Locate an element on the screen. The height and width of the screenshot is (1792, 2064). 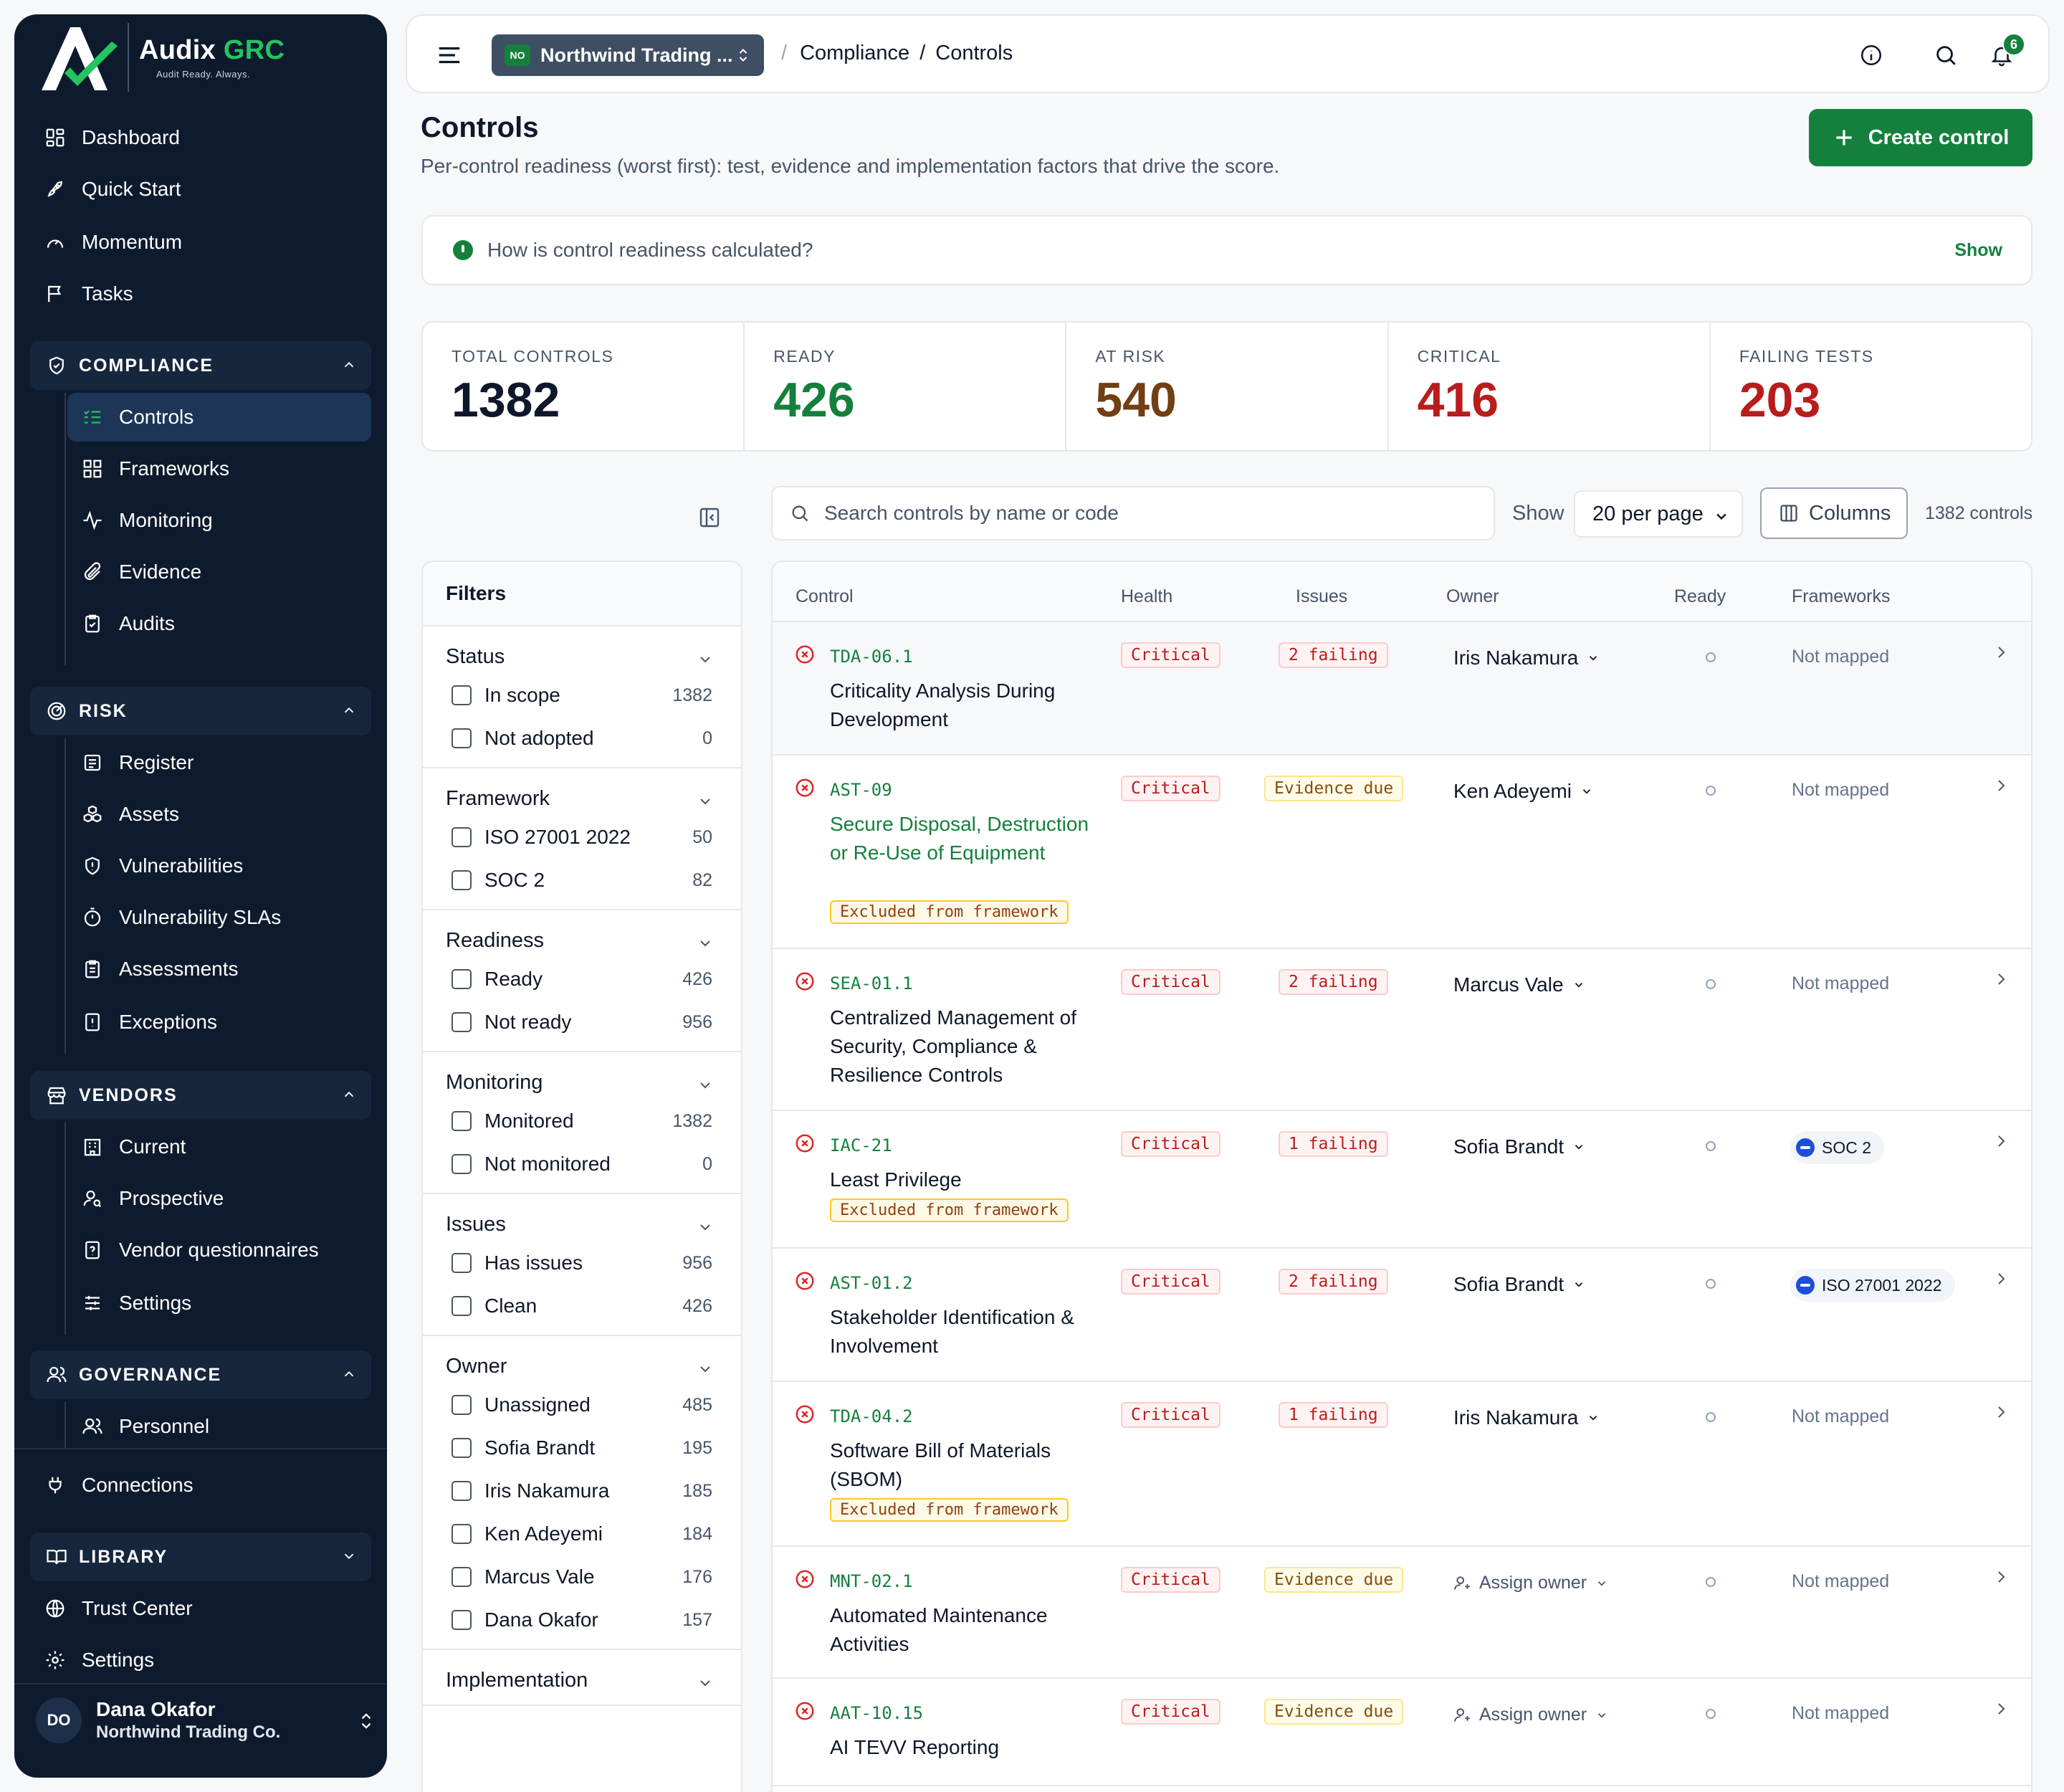
nav-trust-center: Trust Center is located at coordinates (118, 1609).